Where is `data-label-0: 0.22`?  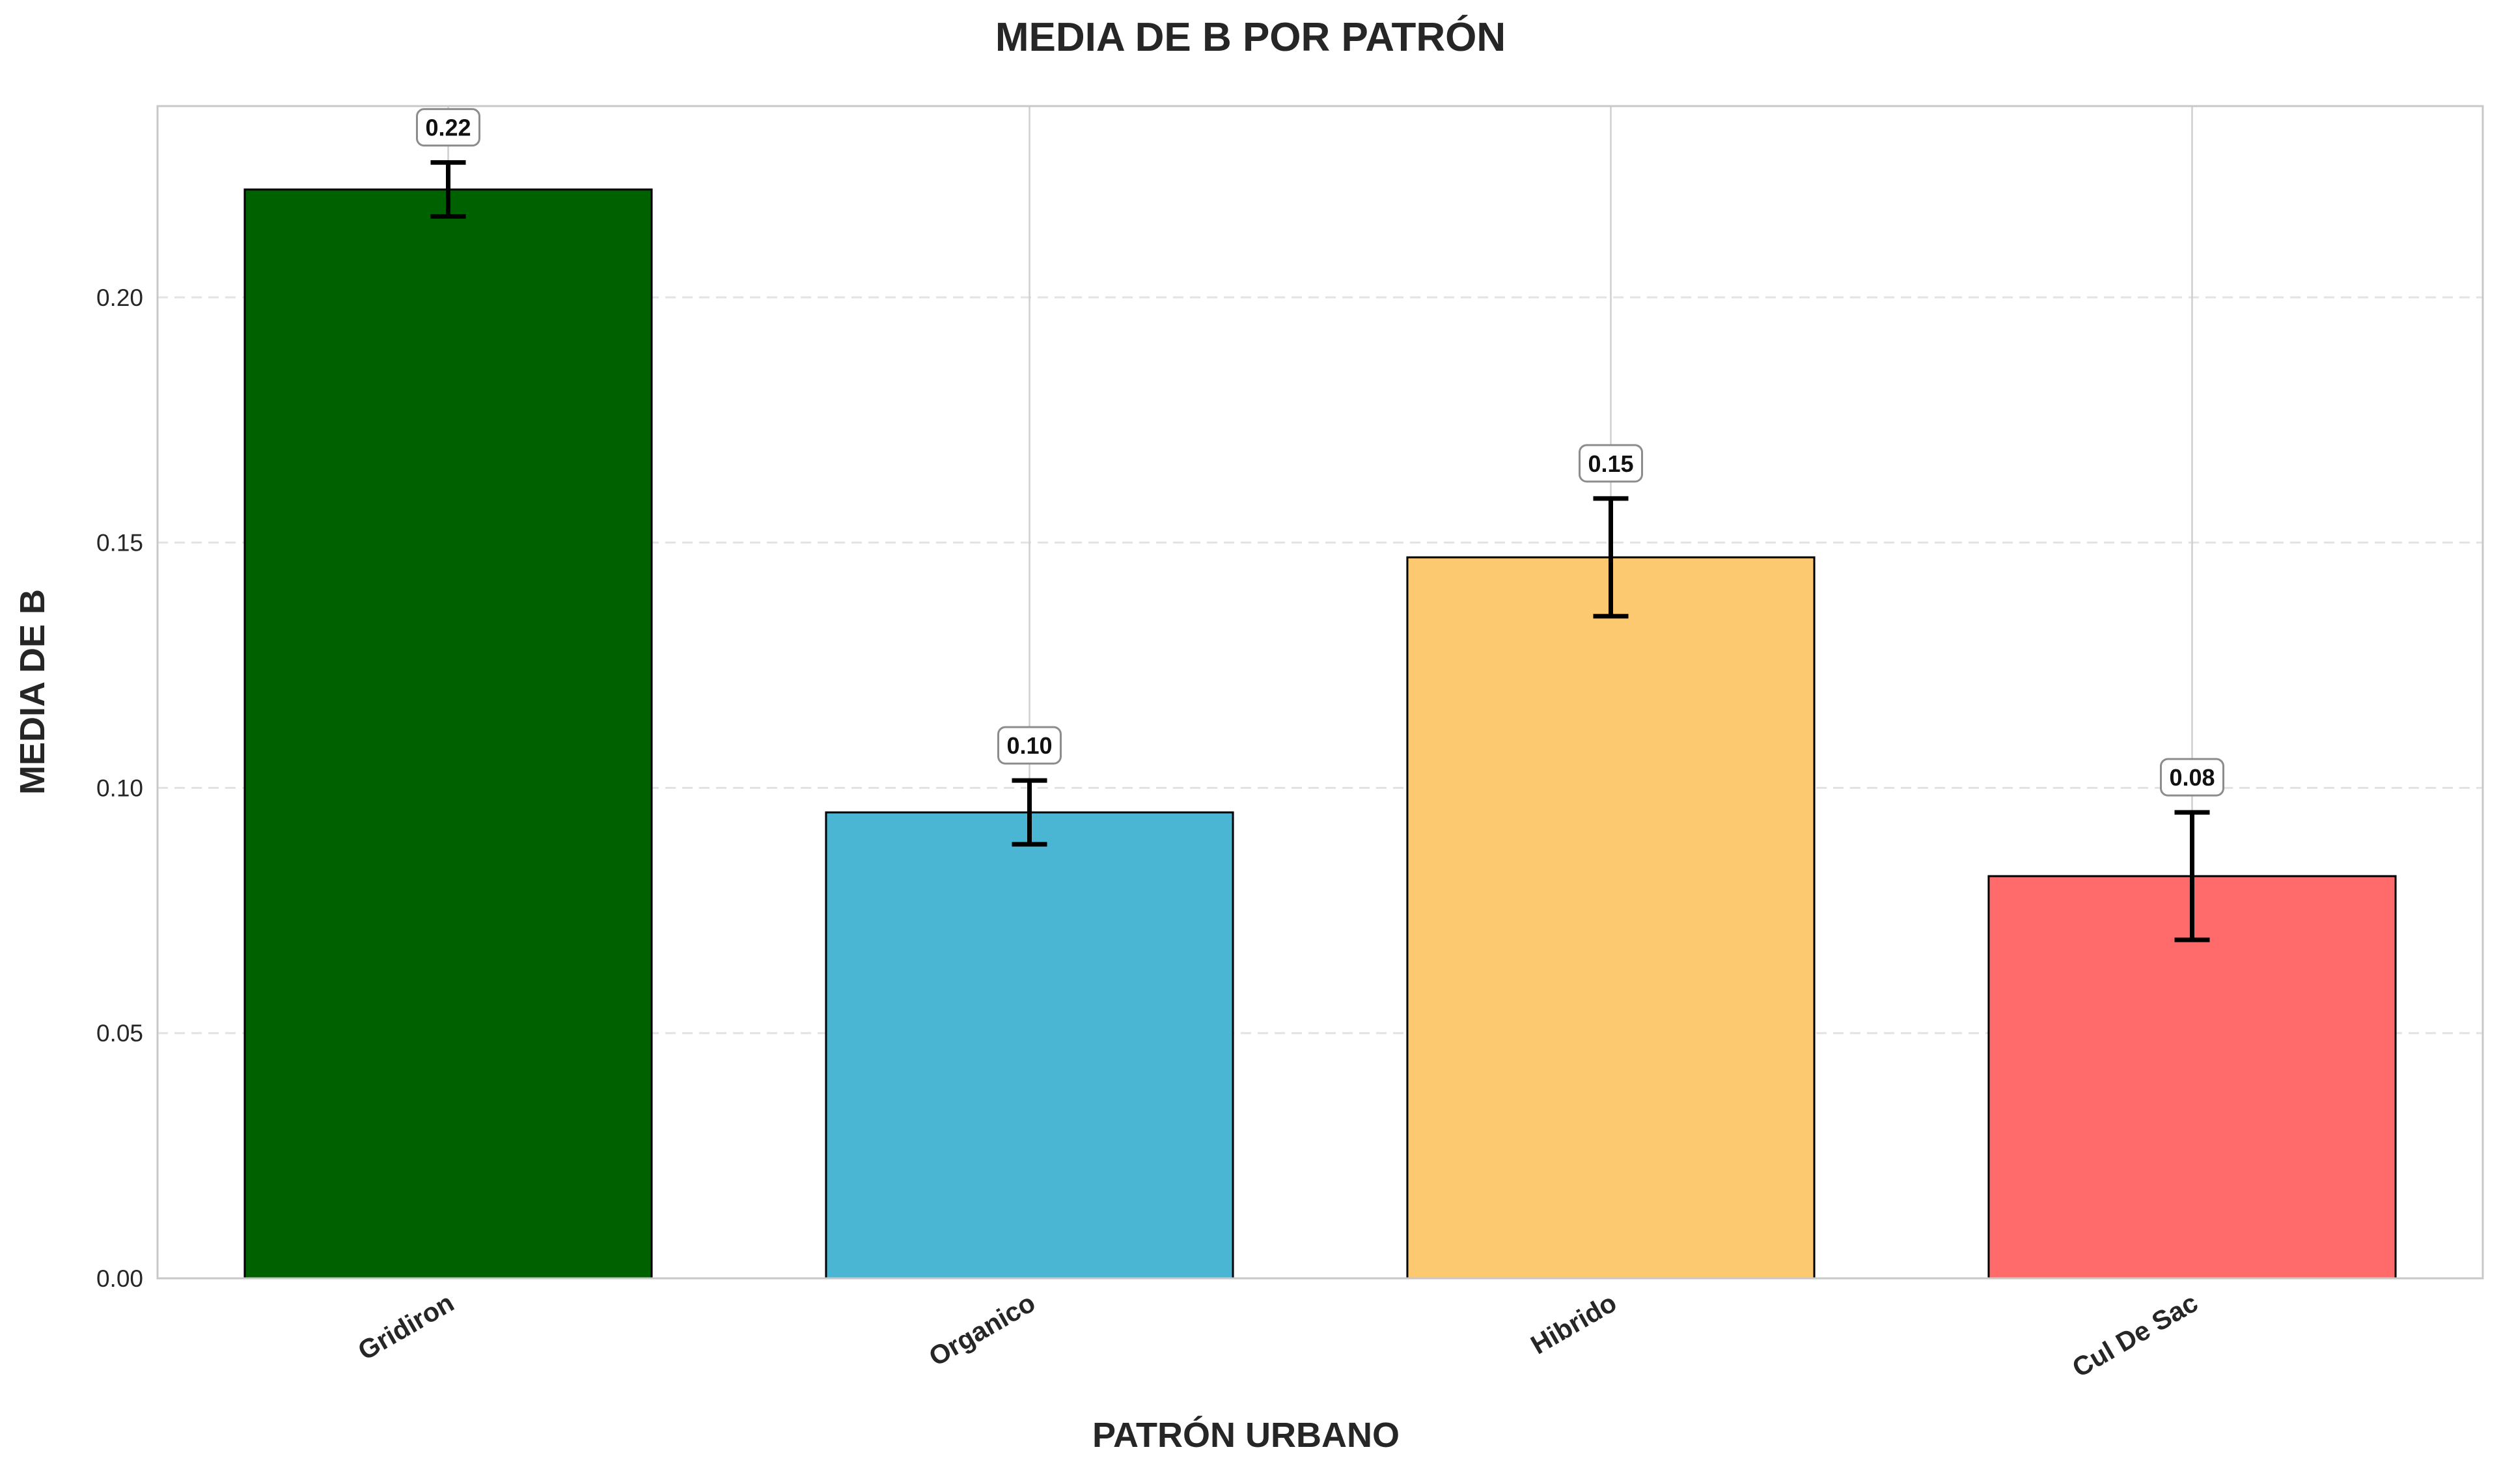
data-label-0: 0.22 is located at coordinates (448, 127).